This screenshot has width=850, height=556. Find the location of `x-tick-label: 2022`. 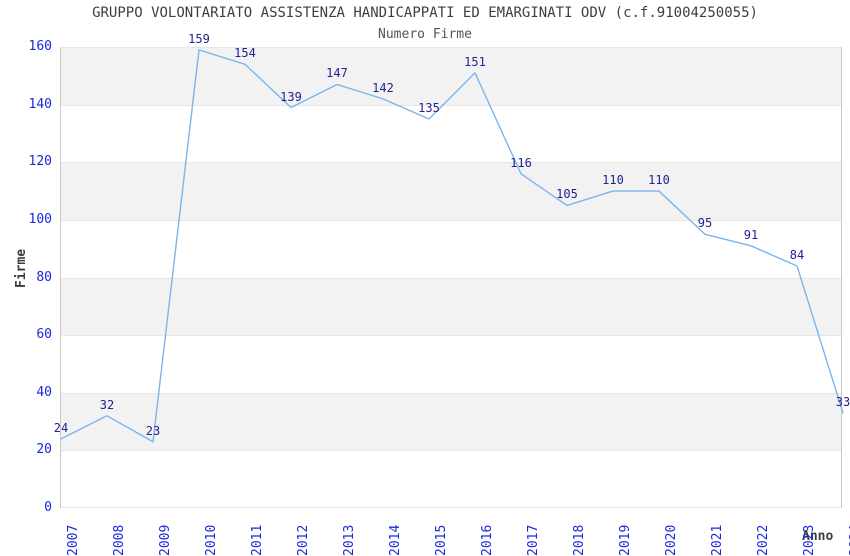

x-tick-label: 2022 is located at coordinates (763, 540).